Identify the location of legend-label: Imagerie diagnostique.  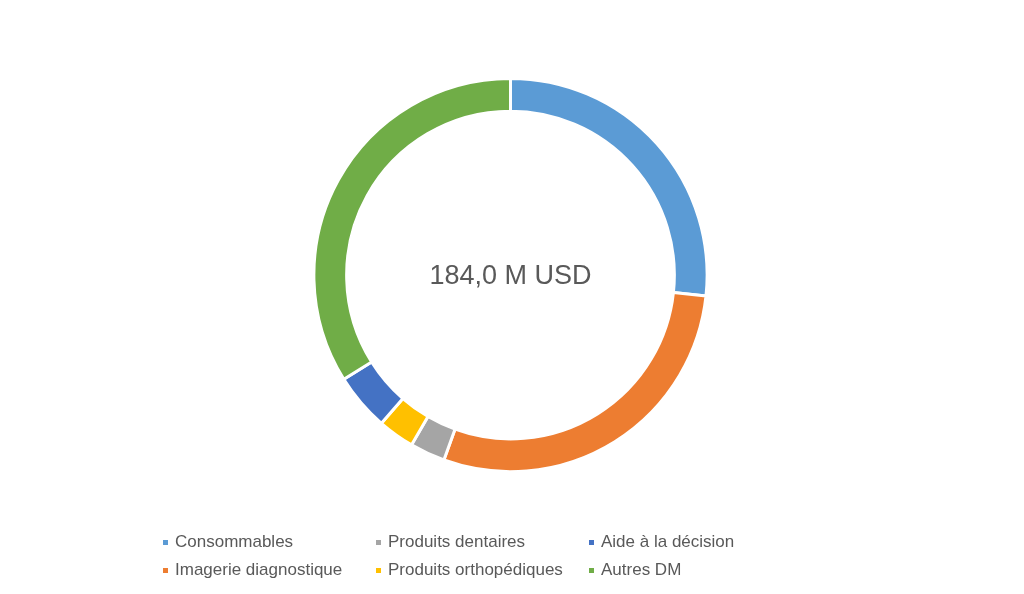
(259, 570).